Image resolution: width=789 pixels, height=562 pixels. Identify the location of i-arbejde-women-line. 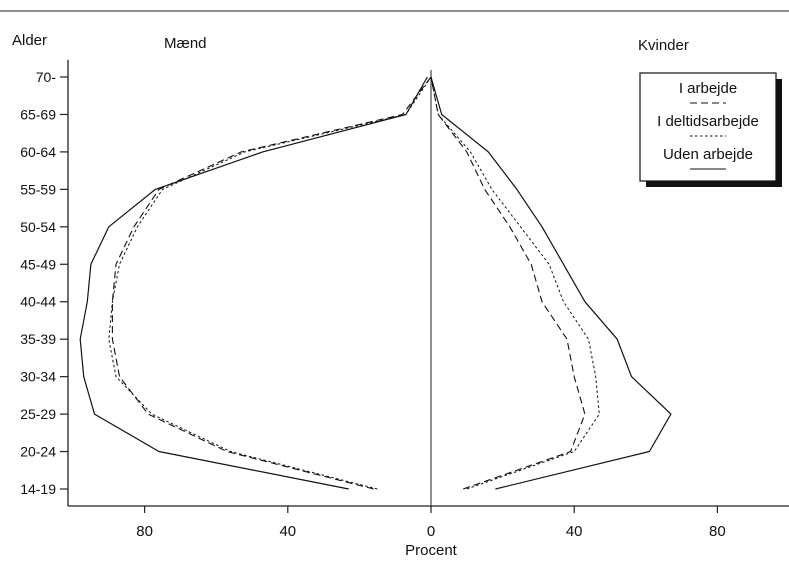
(508, 283).